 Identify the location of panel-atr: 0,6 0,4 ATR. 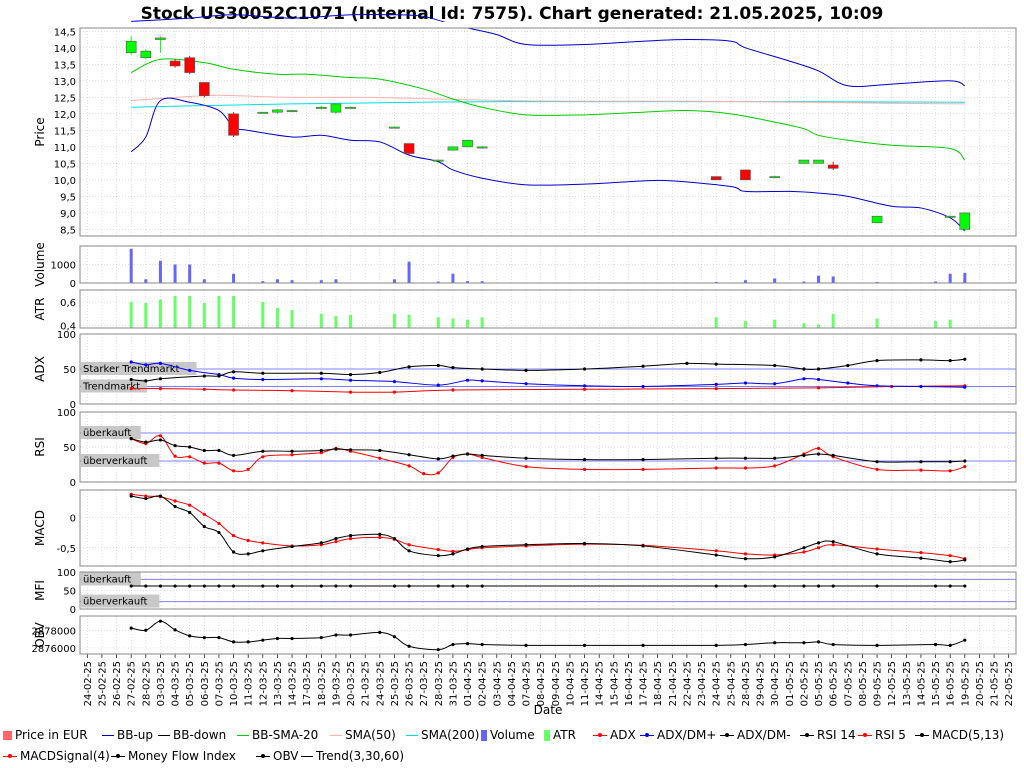
(524, 311).